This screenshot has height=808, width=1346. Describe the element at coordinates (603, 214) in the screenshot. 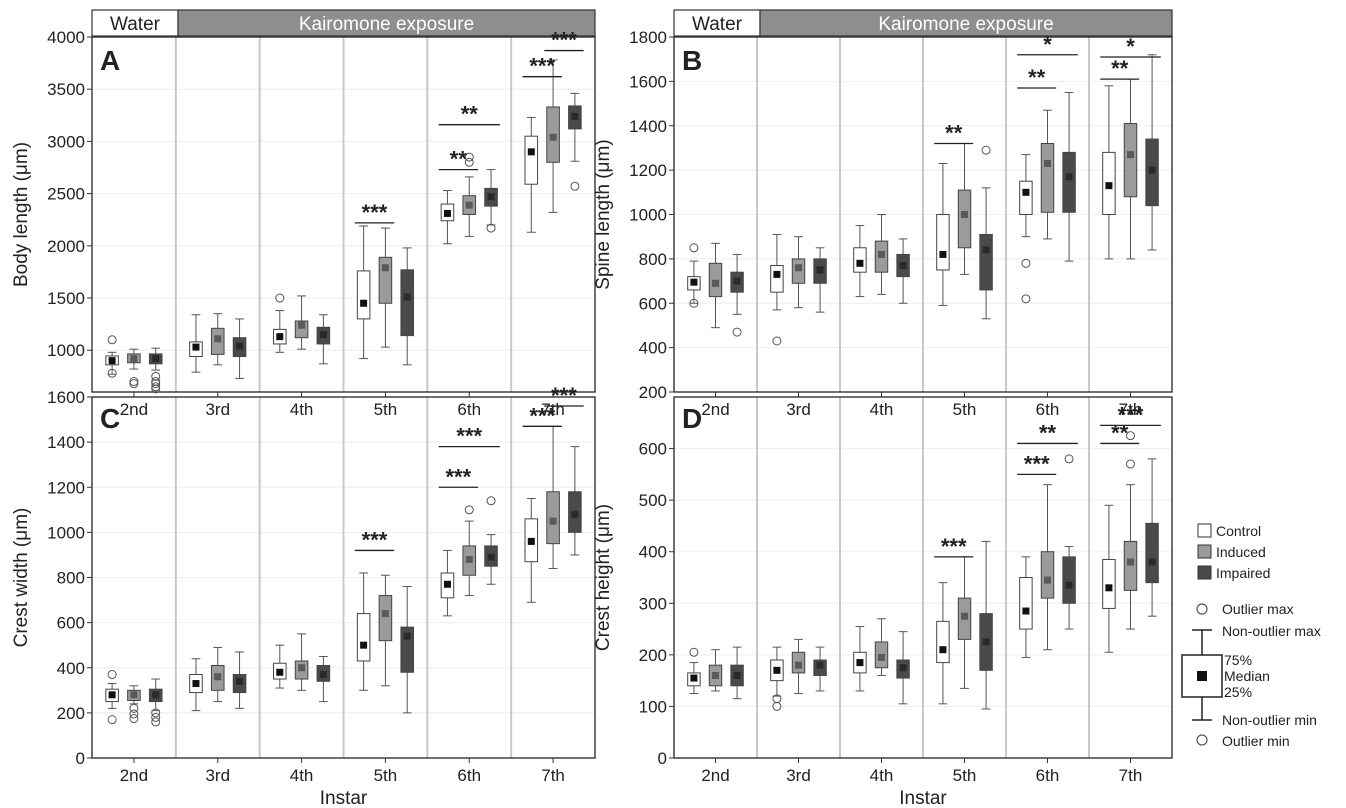

I see `y-axis-title: Spine length (μm)` at that location.